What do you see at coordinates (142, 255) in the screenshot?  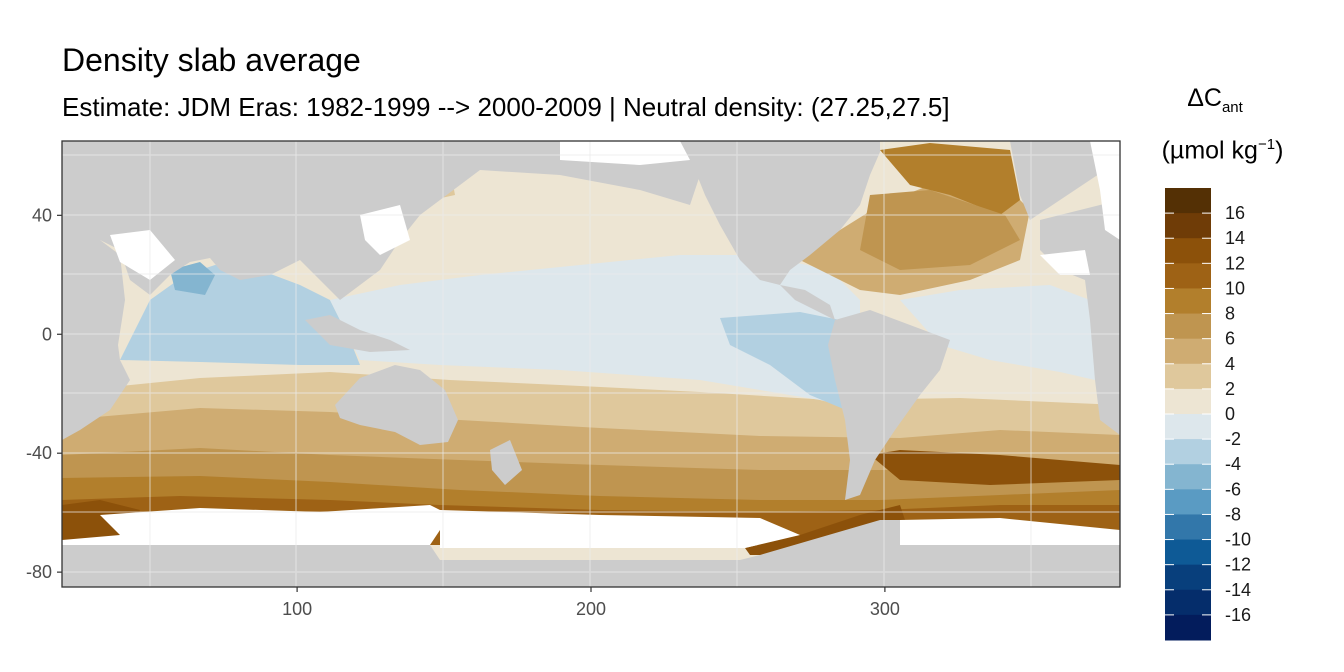 I see `no-data-red-sea` at bounding box center [142, 255].